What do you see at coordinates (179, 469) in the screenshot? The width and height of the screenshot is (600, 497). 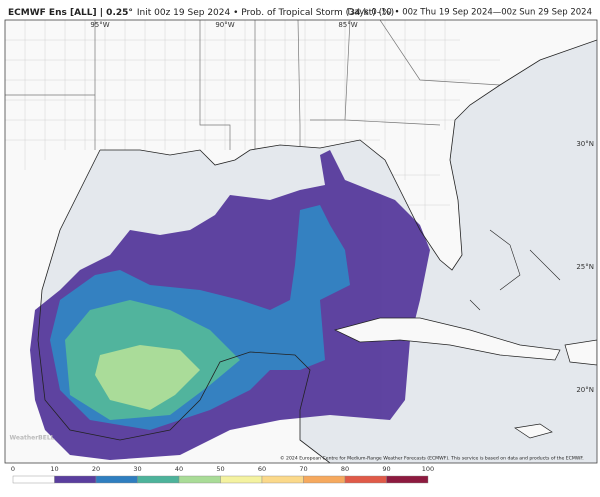 I see `colorbar-tick-label: 40` at bounding box center [179, 469].